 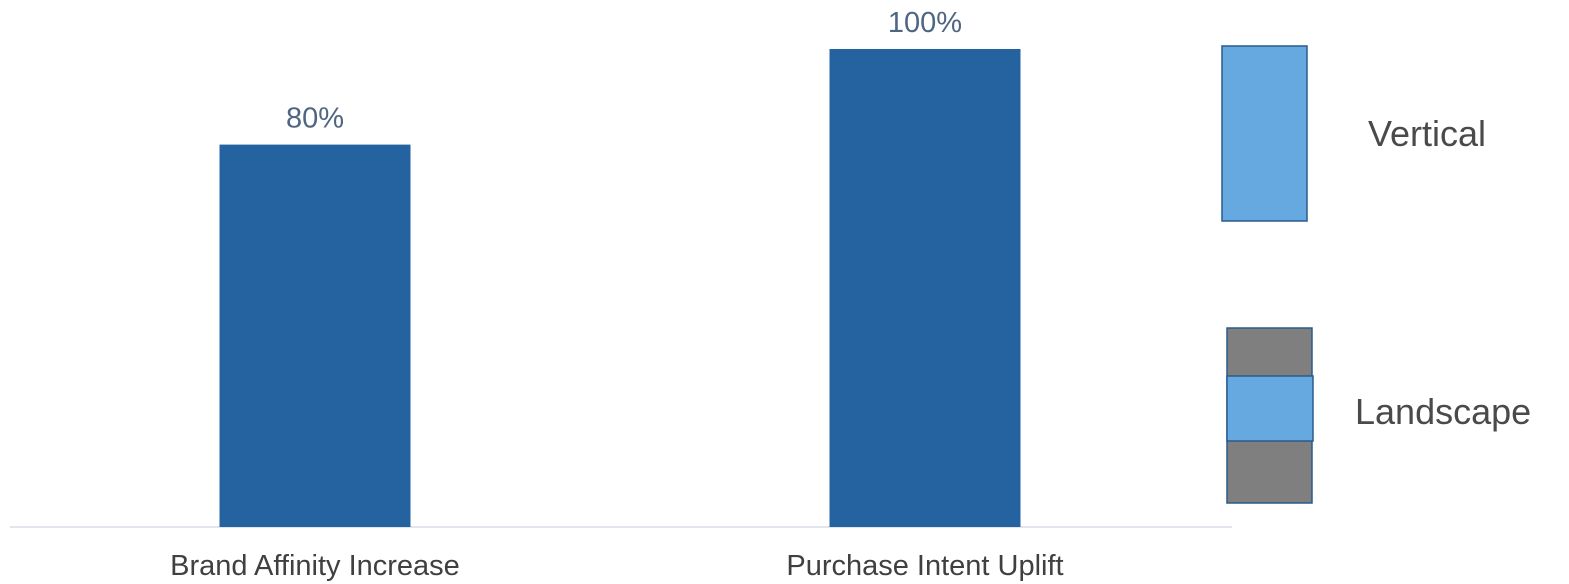 I want to click on legend-label-vertical: Vertical, so click(x=1427, y=133).